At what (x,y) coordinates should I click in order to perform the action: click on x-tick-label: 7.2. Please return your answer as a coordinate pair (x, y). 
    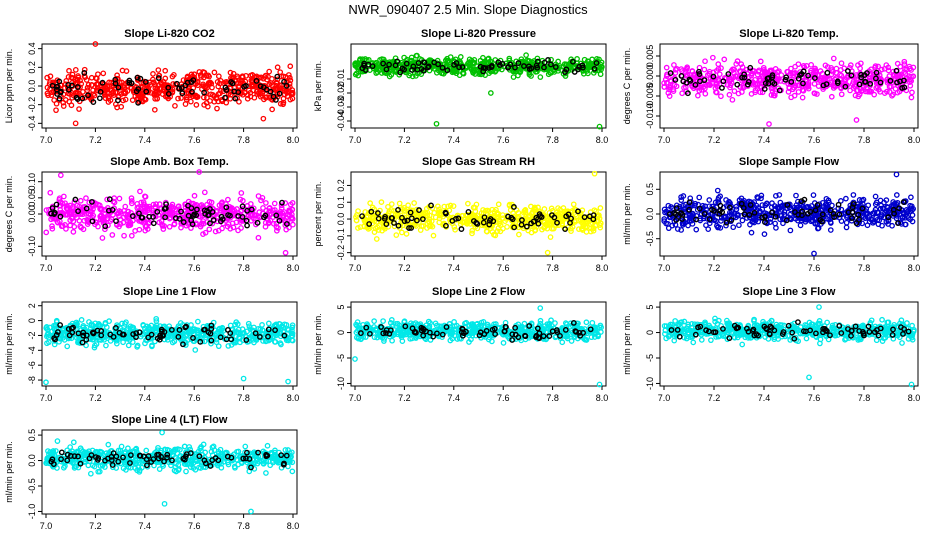
    Looking at the image, I should click on (95, 398).